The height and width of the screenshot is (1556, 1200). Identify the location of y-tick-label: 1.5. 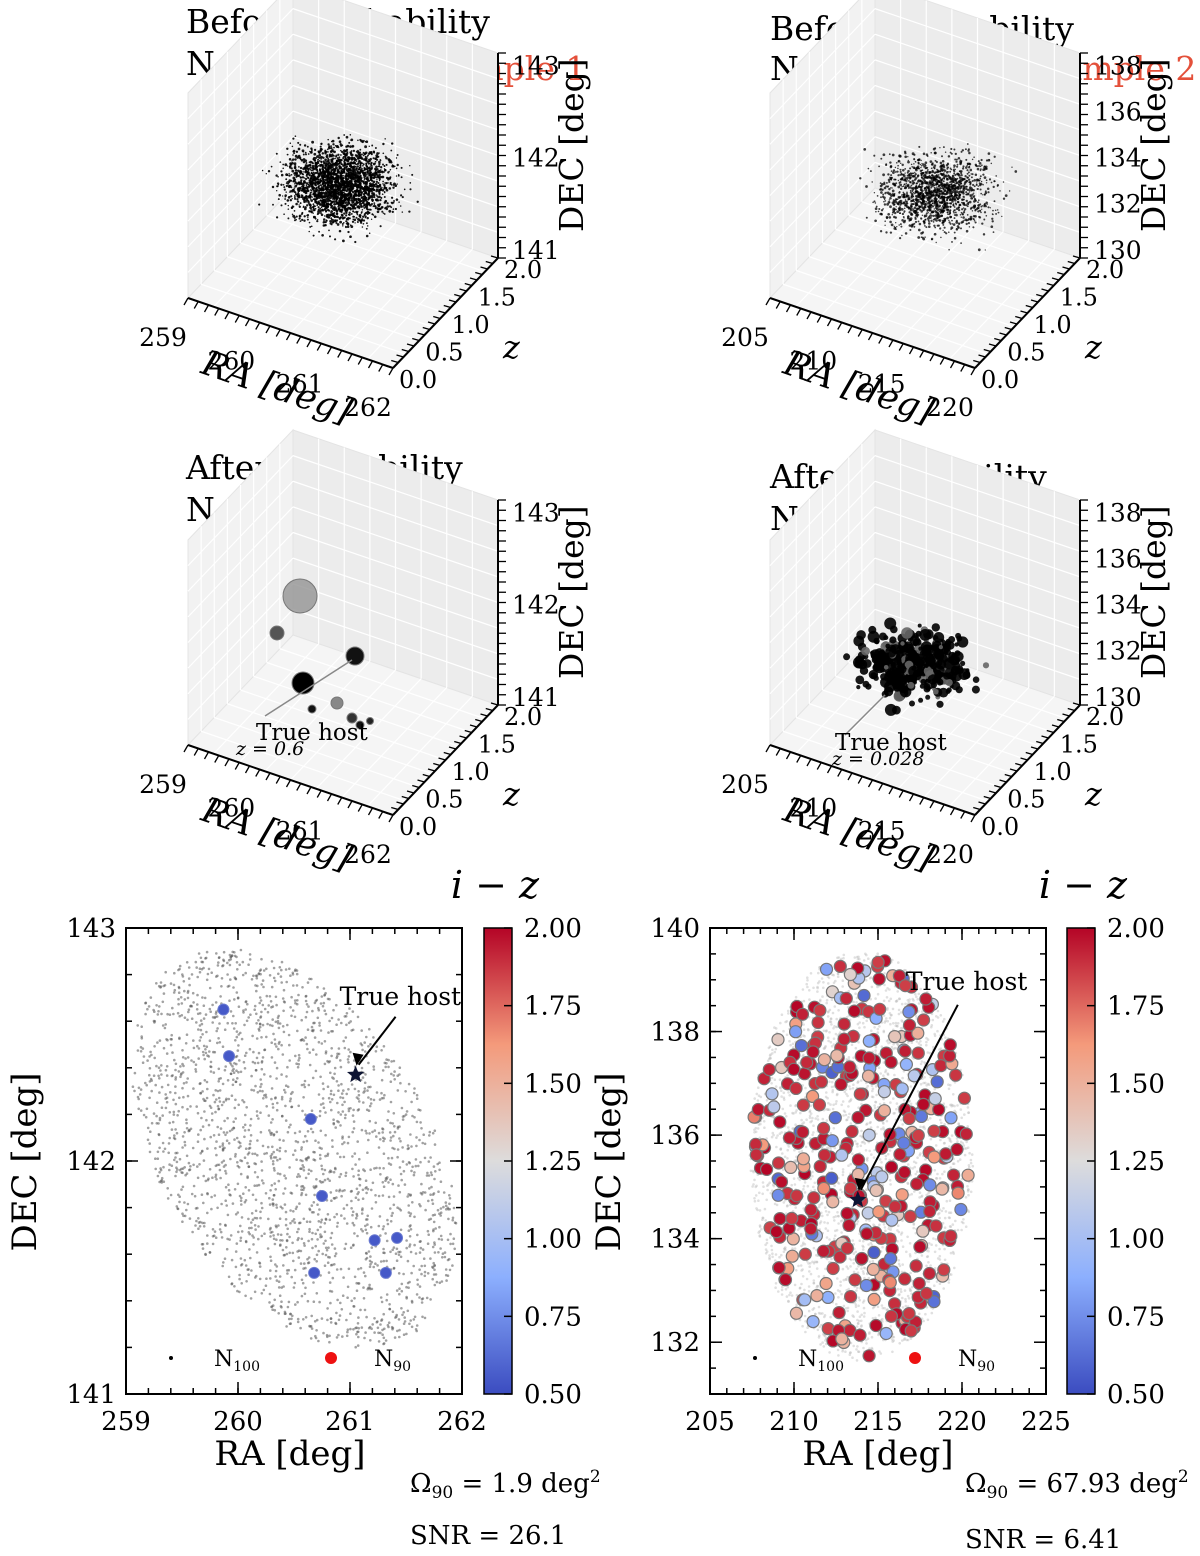
(497, 298).